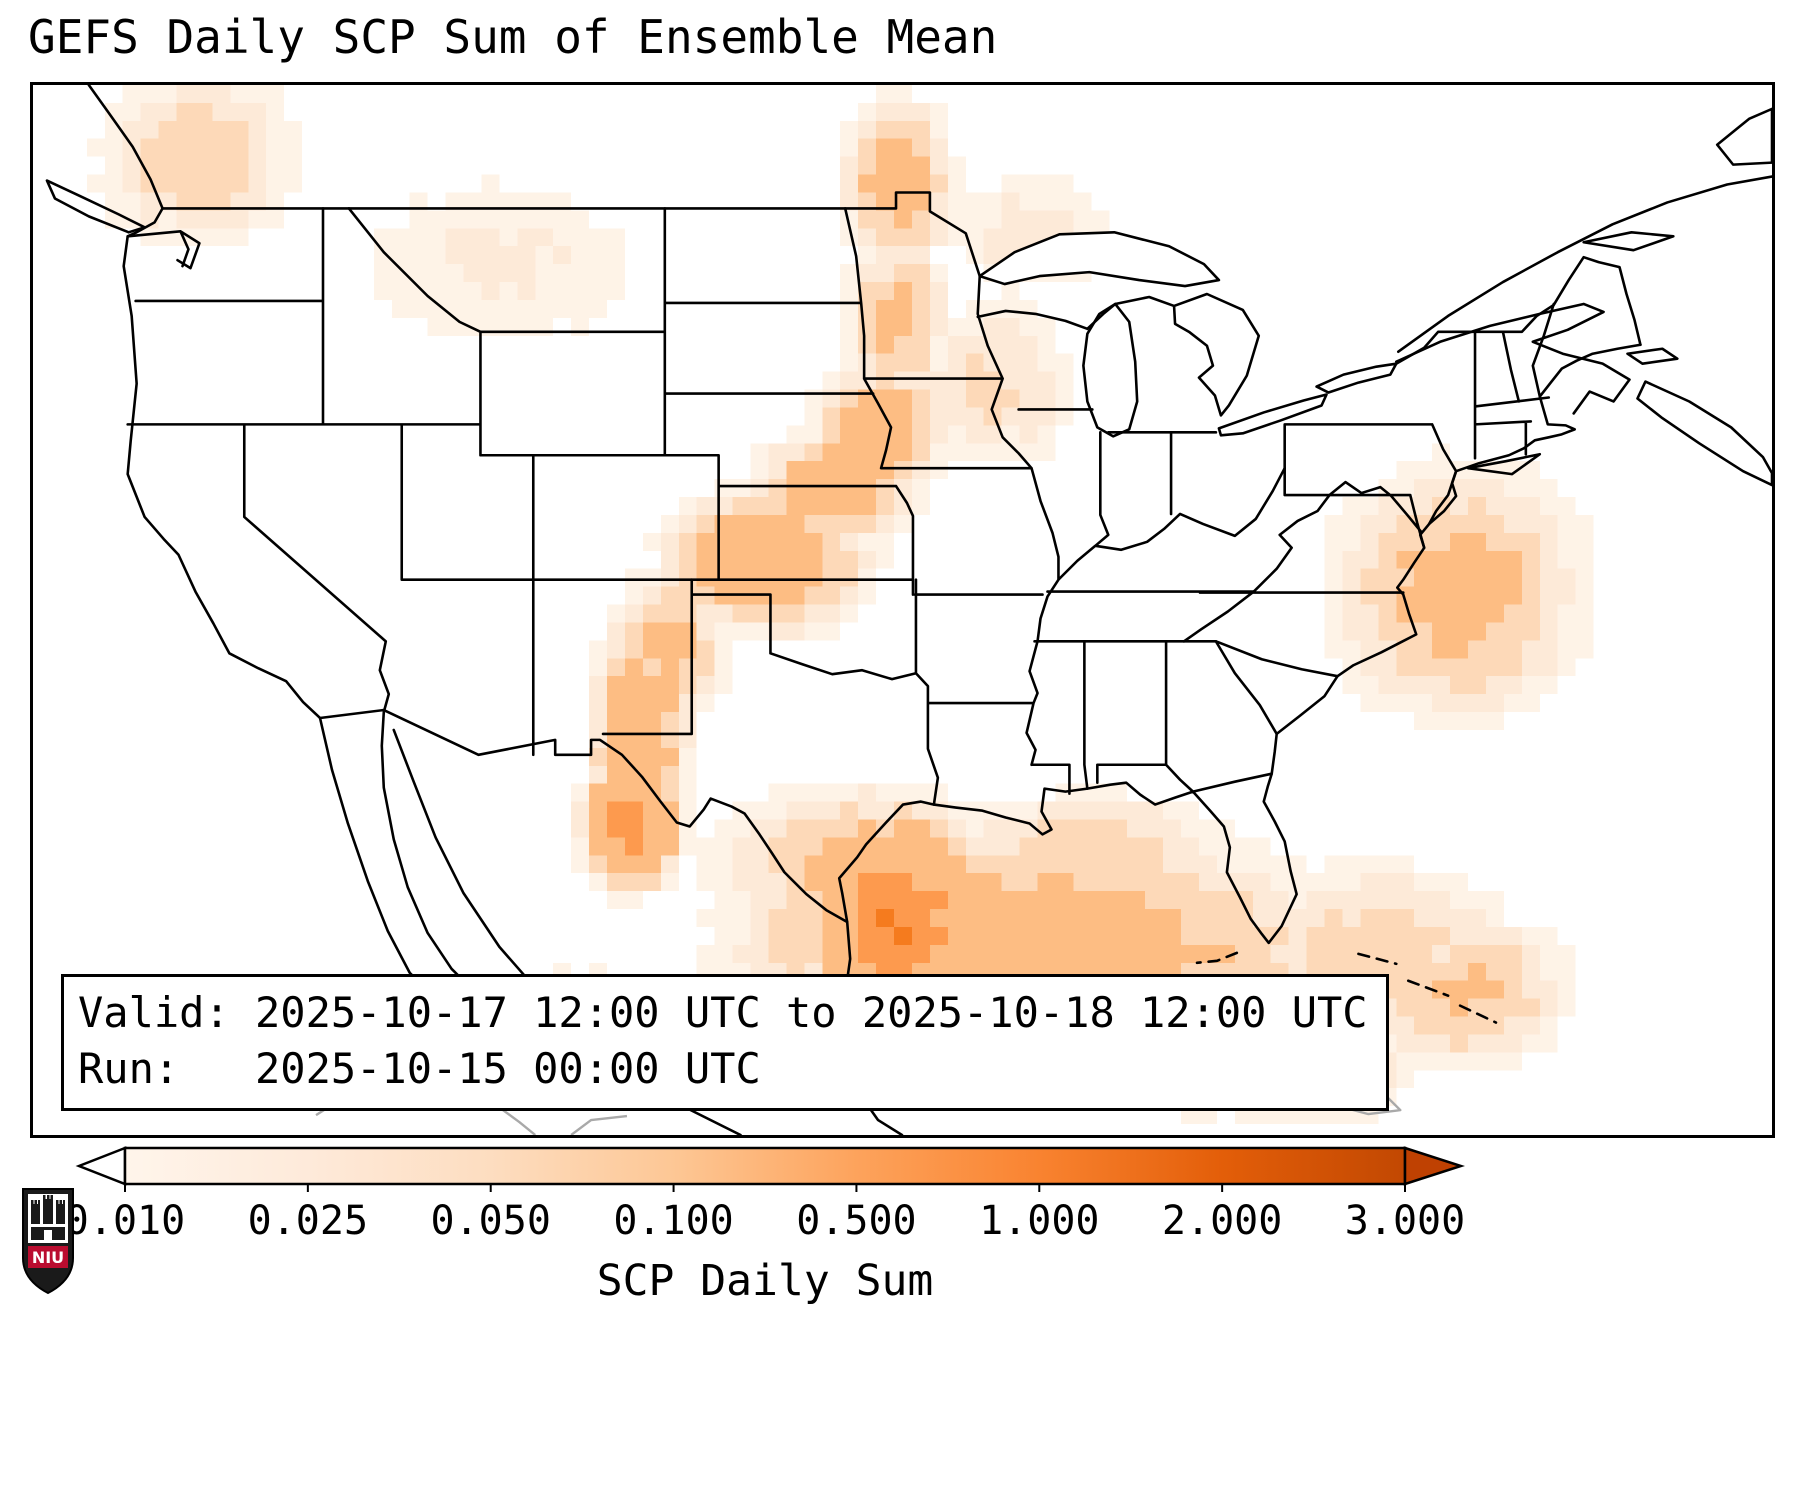  I want to click on logo-red-band, so click(48, 1257).